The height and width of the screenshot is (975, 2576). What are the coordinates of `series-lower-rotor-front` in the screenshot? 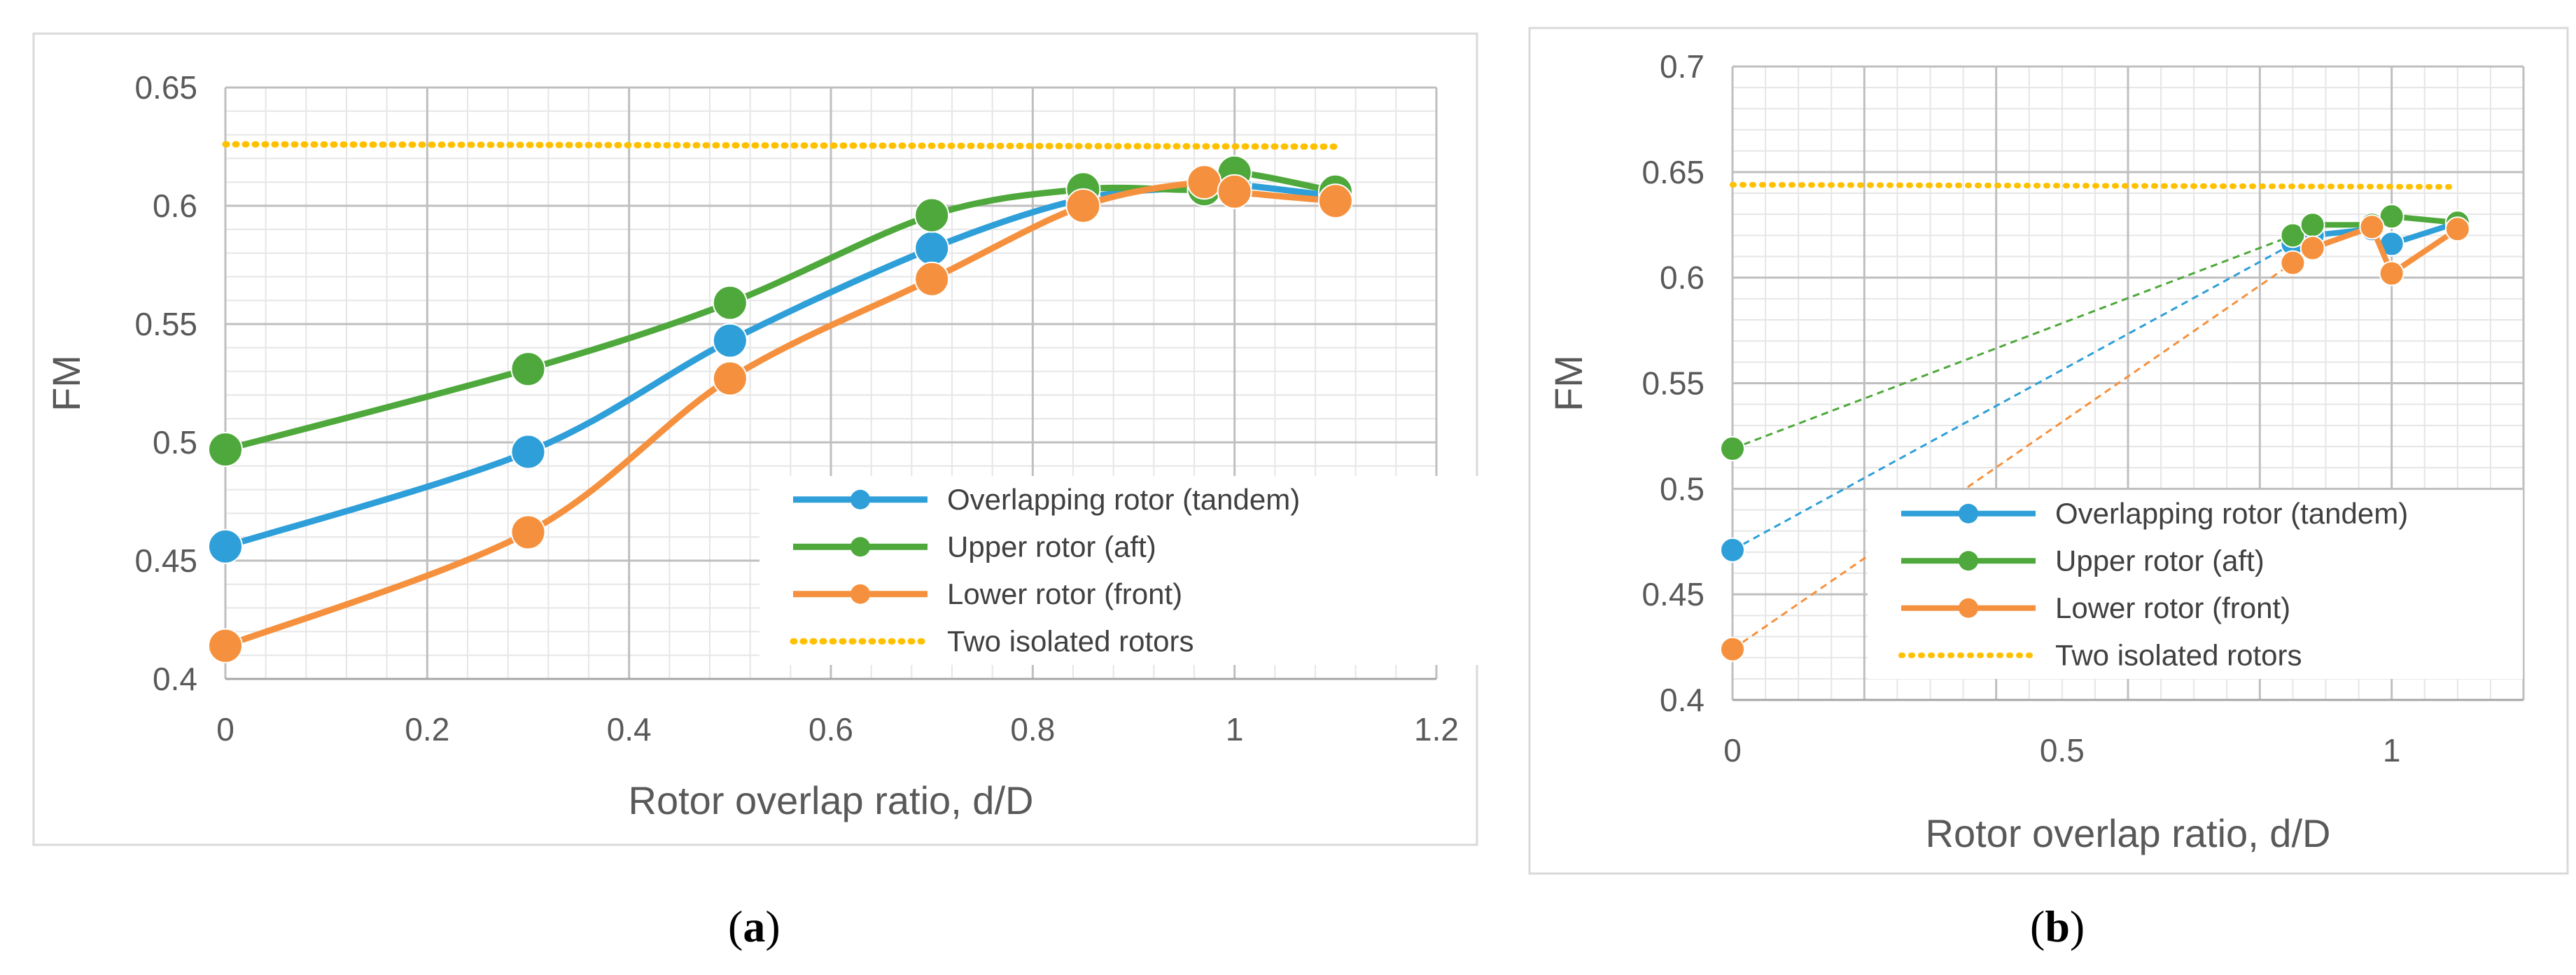 It's located at (2095, 438).